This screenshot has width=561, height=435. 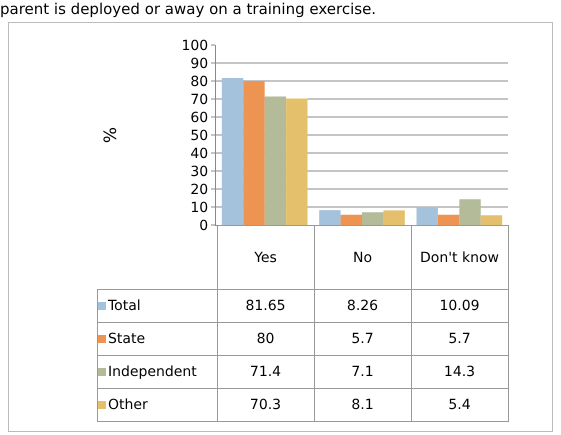 I want to click on x-tick-label: Yes, so click(x=265, y=258).